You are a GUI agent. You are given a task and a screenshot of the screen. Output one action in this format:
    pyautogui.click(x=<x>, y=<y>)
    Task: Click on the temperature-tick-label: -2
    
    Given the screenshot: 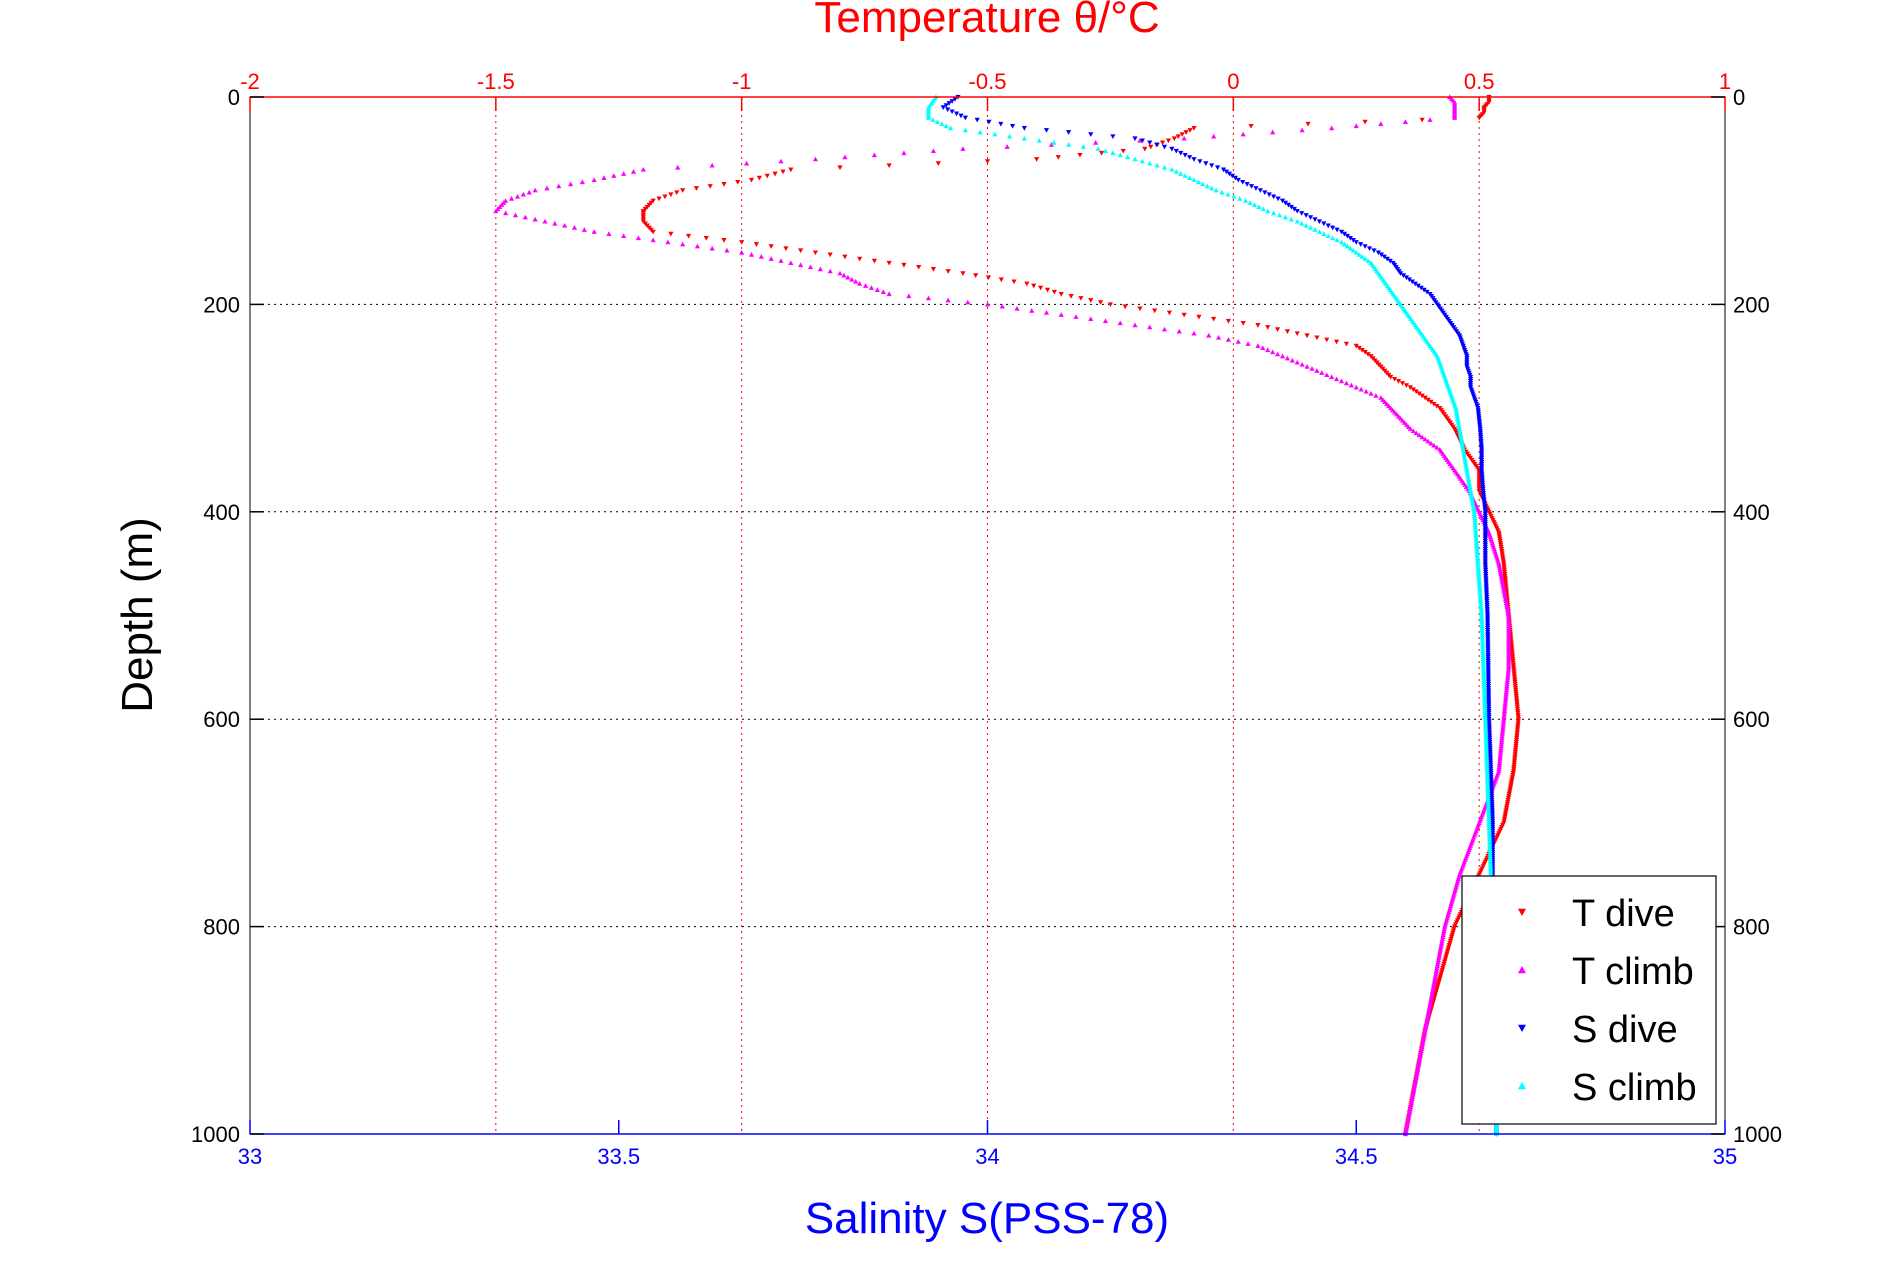 What is the action you would take?
    pyautogui.click(x=250, y=81)
    